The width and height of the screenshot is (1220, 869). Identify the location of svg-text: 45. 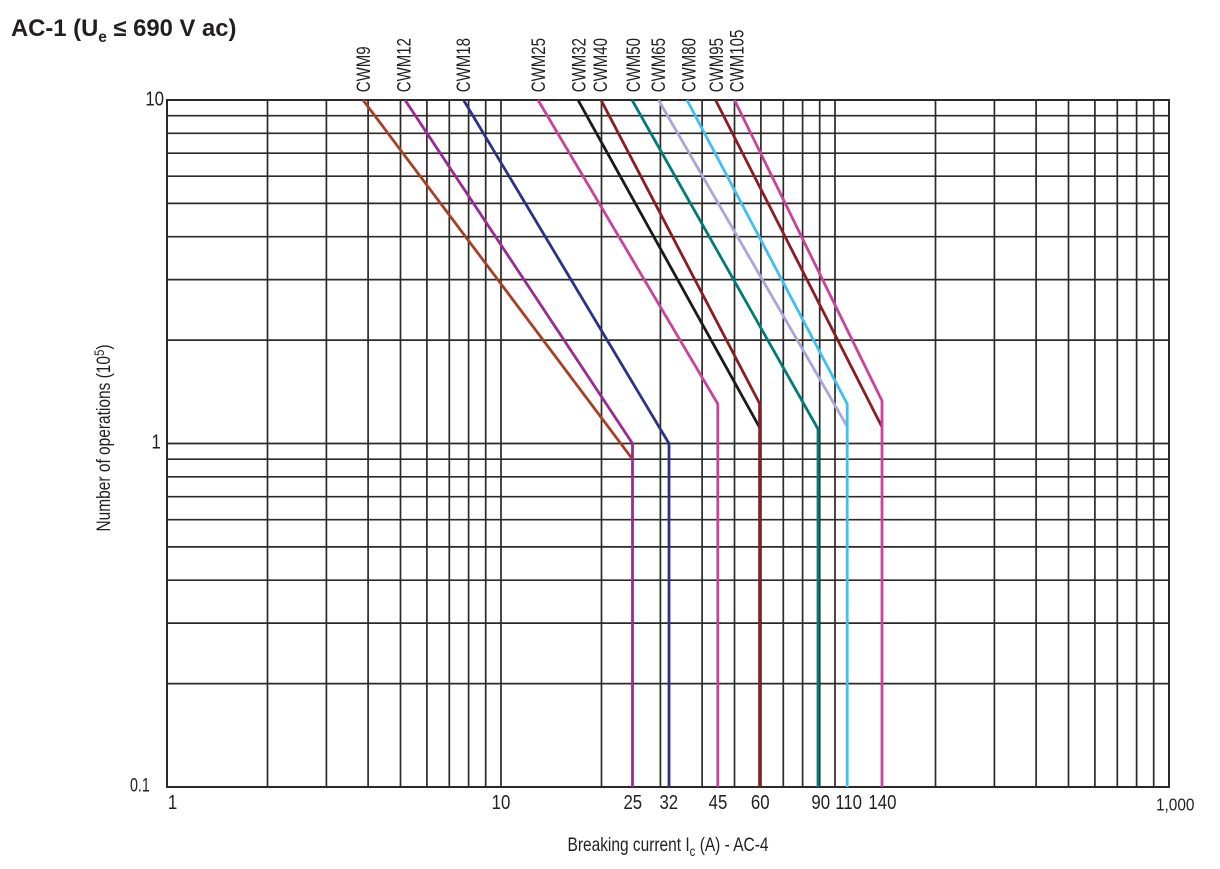
(718, 802).